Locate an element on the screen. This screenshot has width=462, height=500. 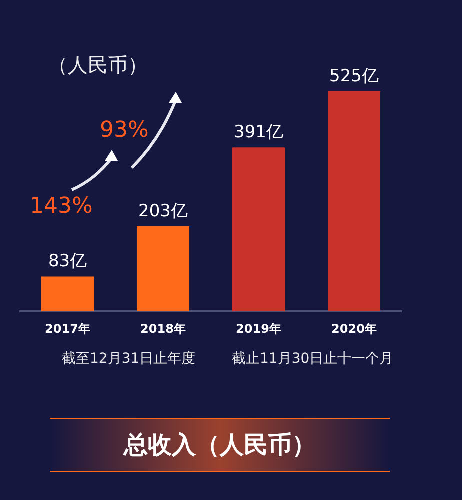
x-tick-label: 2020年 is located at coordinates (354, 329).